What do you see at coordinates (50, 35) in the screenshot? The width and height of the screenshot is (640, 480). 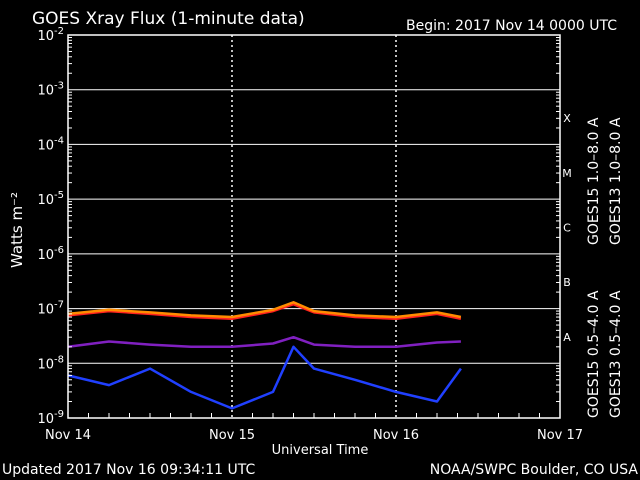 I see `y-tick-label: 10⁻²` at bounding box center [50, 35].